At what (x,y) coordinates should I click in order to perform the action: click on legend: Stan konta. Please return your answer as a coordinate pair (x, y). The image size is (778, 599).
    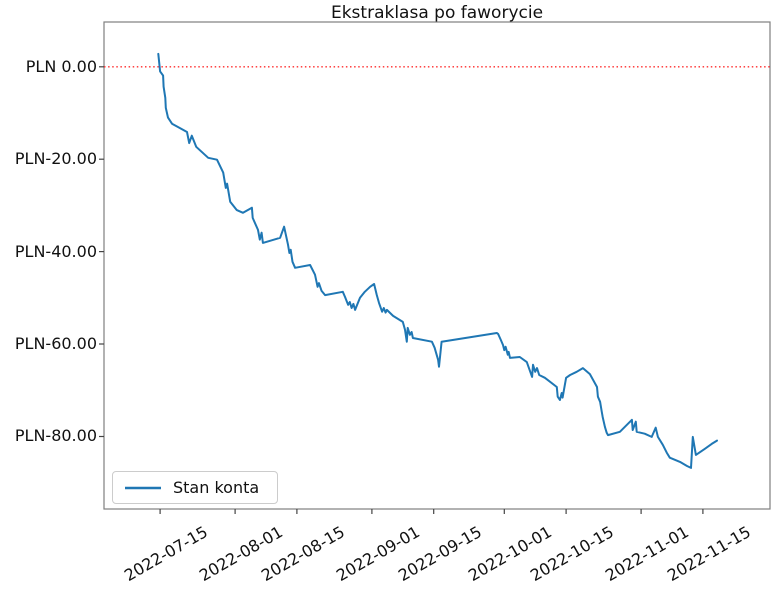
    Looking at the image, I should click on (195, 487).